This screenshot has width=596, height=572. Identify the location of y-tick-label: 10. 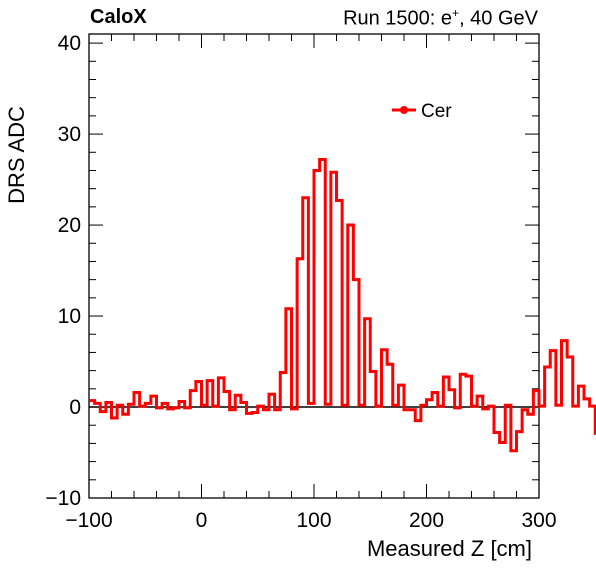
(69, 316).